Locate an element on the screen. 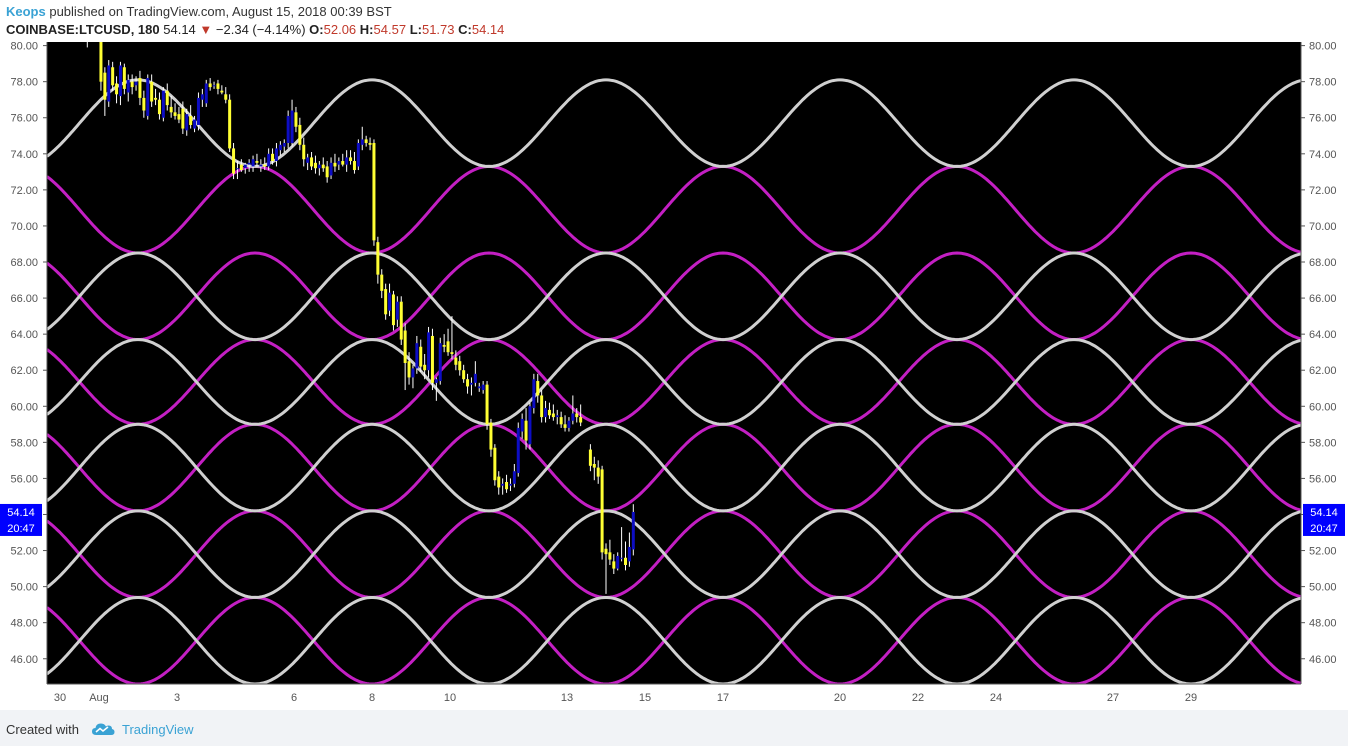 This screenshot has height=746, width=1348. x-tick-label: 15 is located at coordinates (645, 698).